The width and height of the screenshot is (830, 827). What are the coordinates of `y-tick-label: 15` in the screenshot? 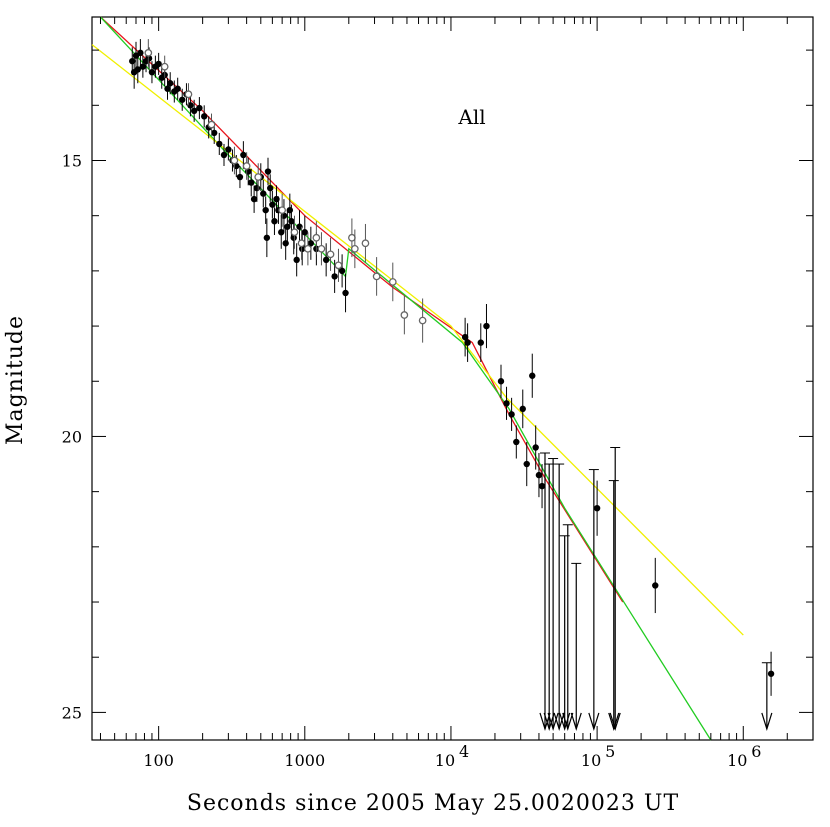 It's located at (72, 160).